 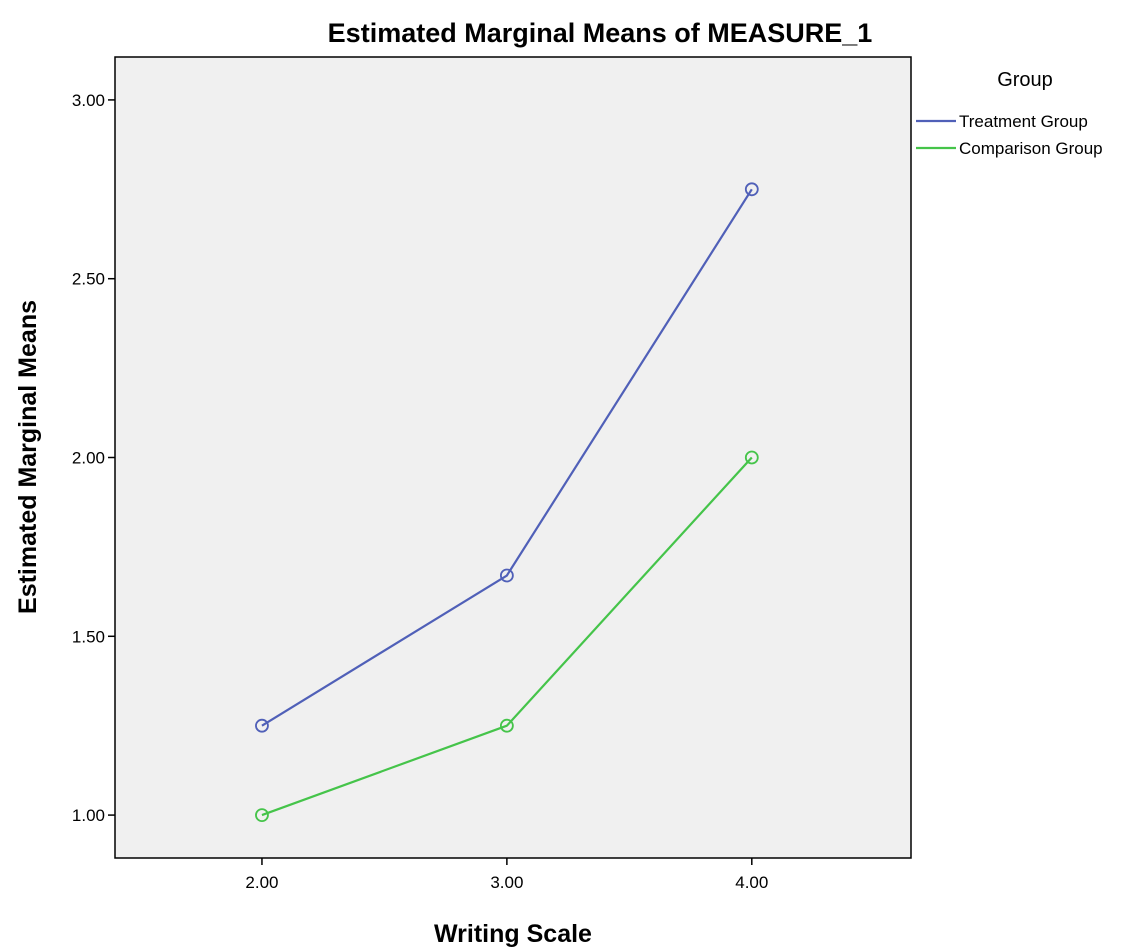 I want to click on y-axis: 1.00 1.50 2.00 2.50 3.00, so click(x=93, y=458).